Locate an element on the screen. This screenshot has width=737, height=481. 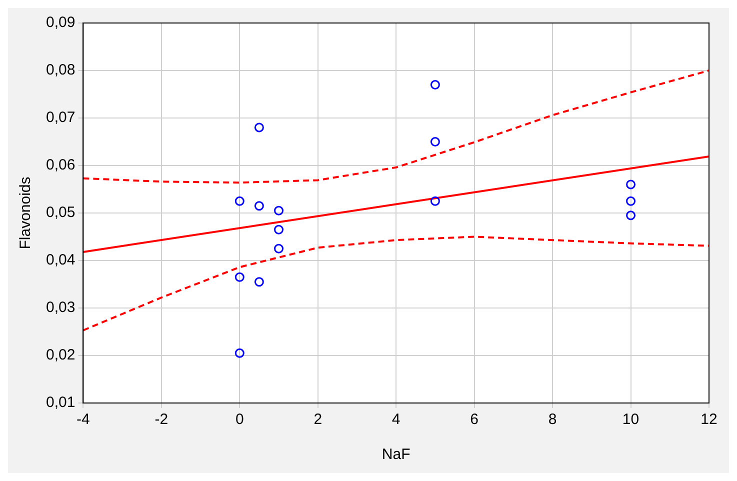
x-tick-label: 2 is located at coordinates (318, 419).